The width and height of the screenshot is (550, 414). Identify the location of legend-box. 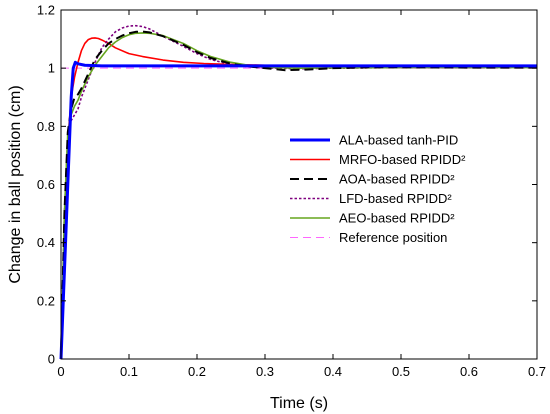
(380, 191).